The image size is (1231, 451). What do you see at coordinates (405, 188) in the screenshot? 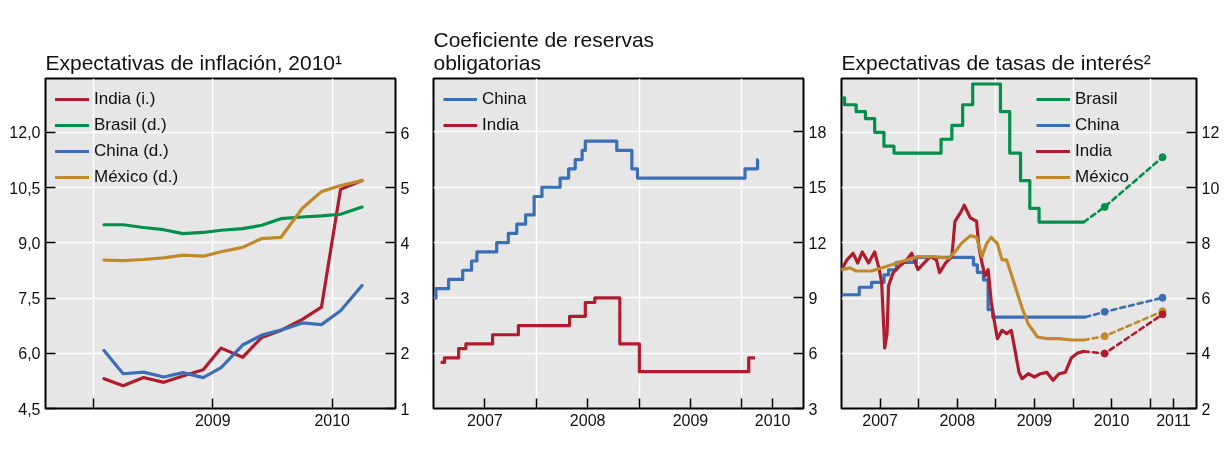
I see `y2-tick-label: 5` at bounding box center [405, 188].